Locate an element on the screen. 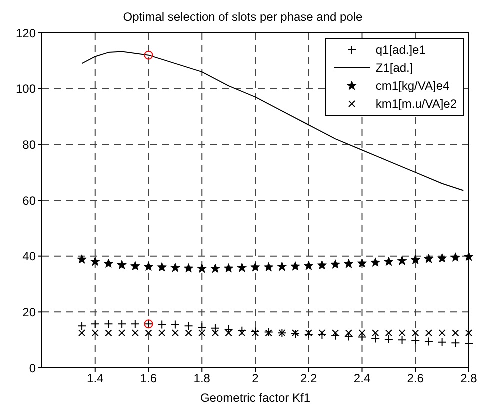  y-tick-label: 80 is located at coordinates (29, 145).